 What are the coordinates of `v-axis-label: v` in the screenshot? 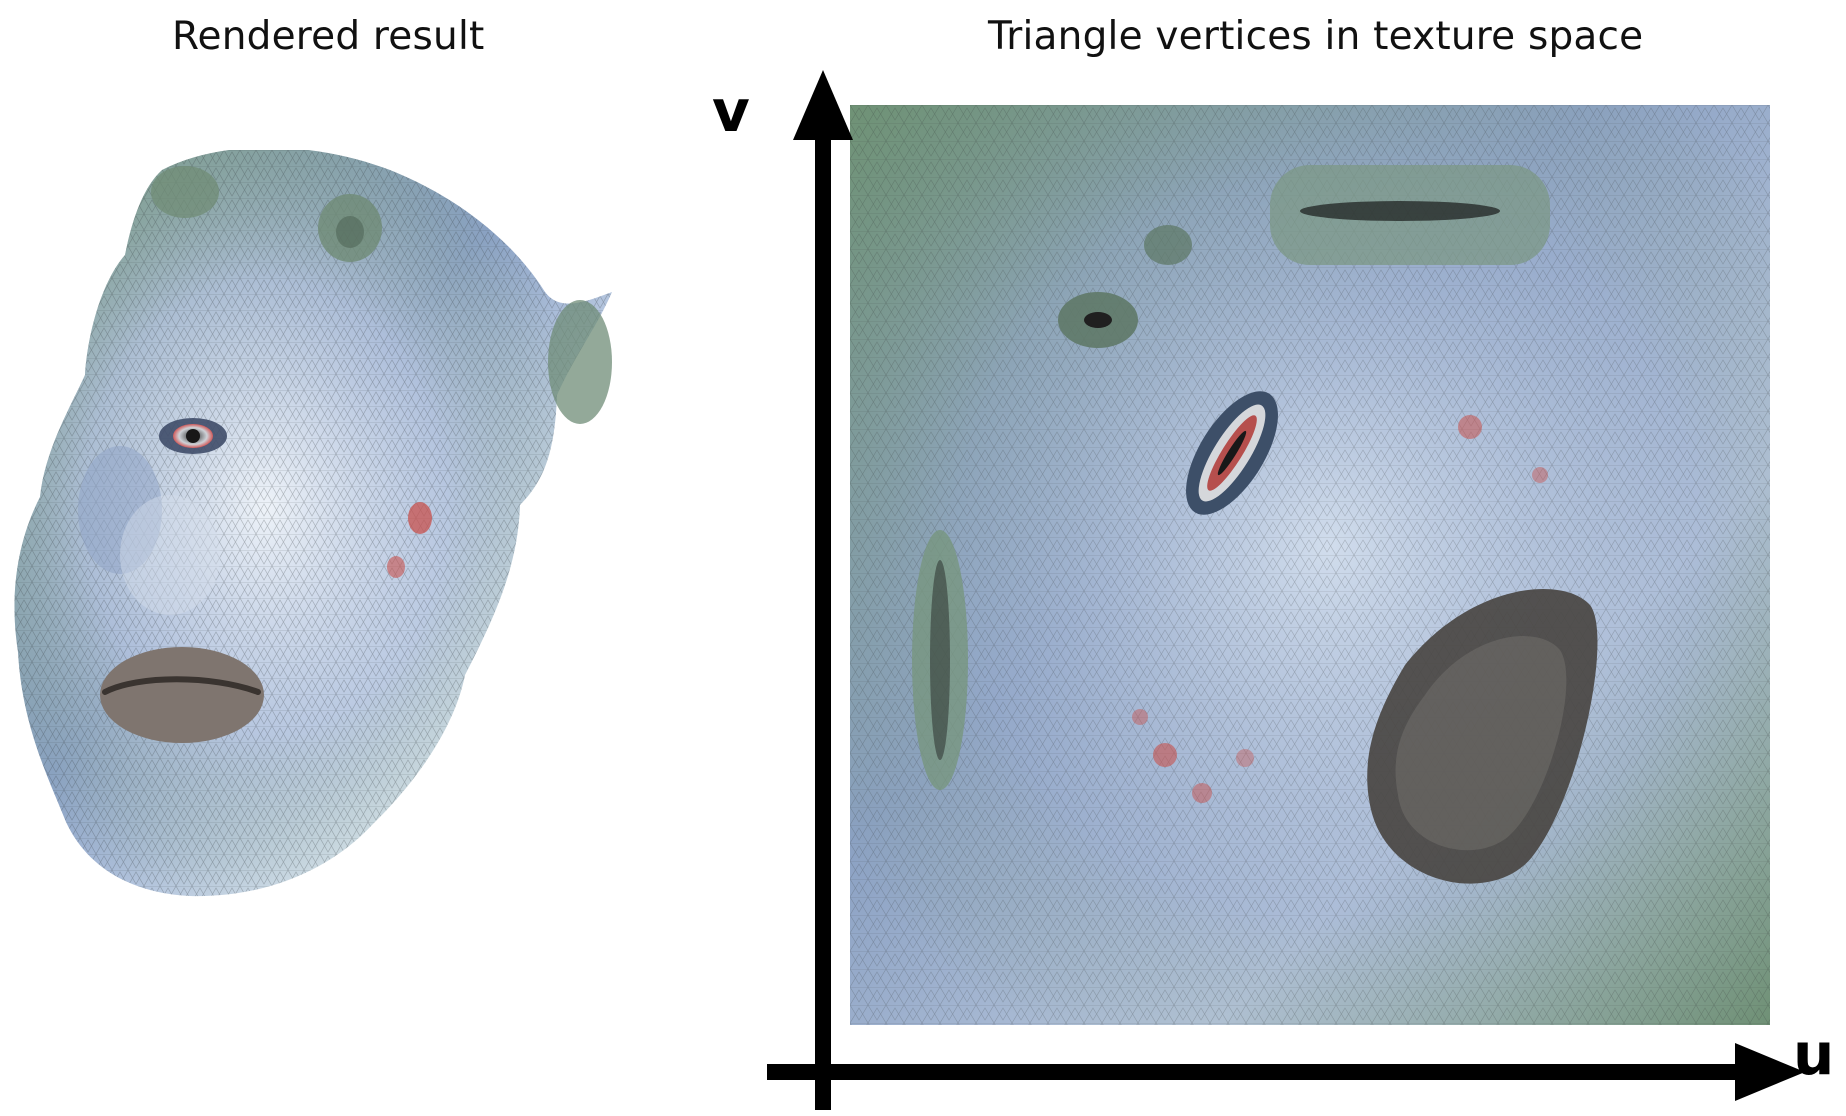 It's located at (731, 111).